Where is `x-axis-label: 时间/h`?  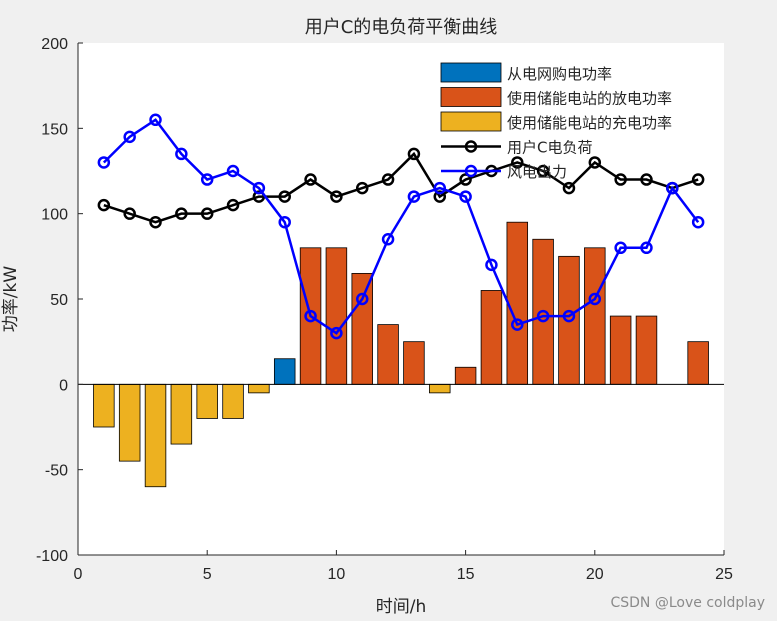
x-axis-label: 时间/h is located at coordinates (401, 607).